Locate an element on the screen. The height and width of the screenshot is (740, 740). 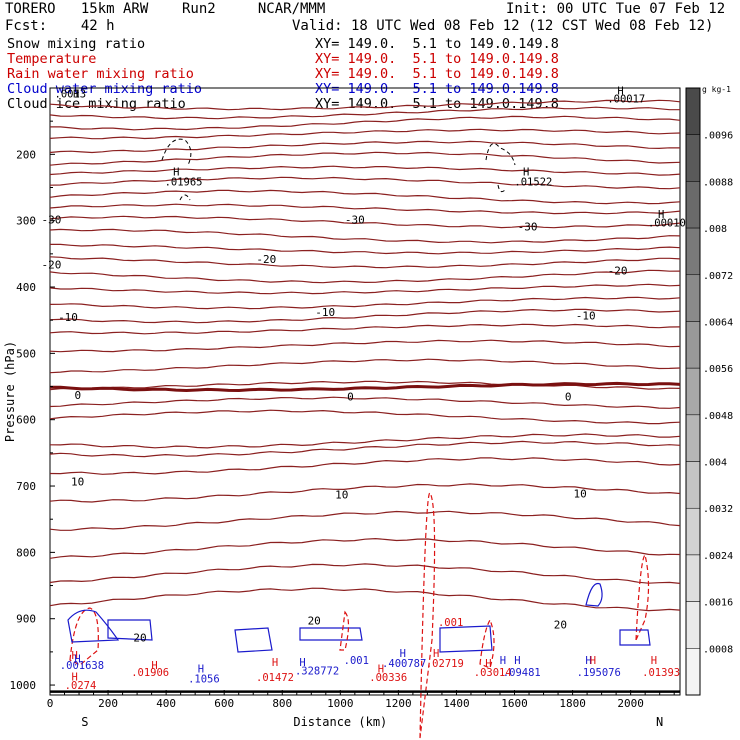
extremum-label: .00017 is located at coordinates (626, 100).